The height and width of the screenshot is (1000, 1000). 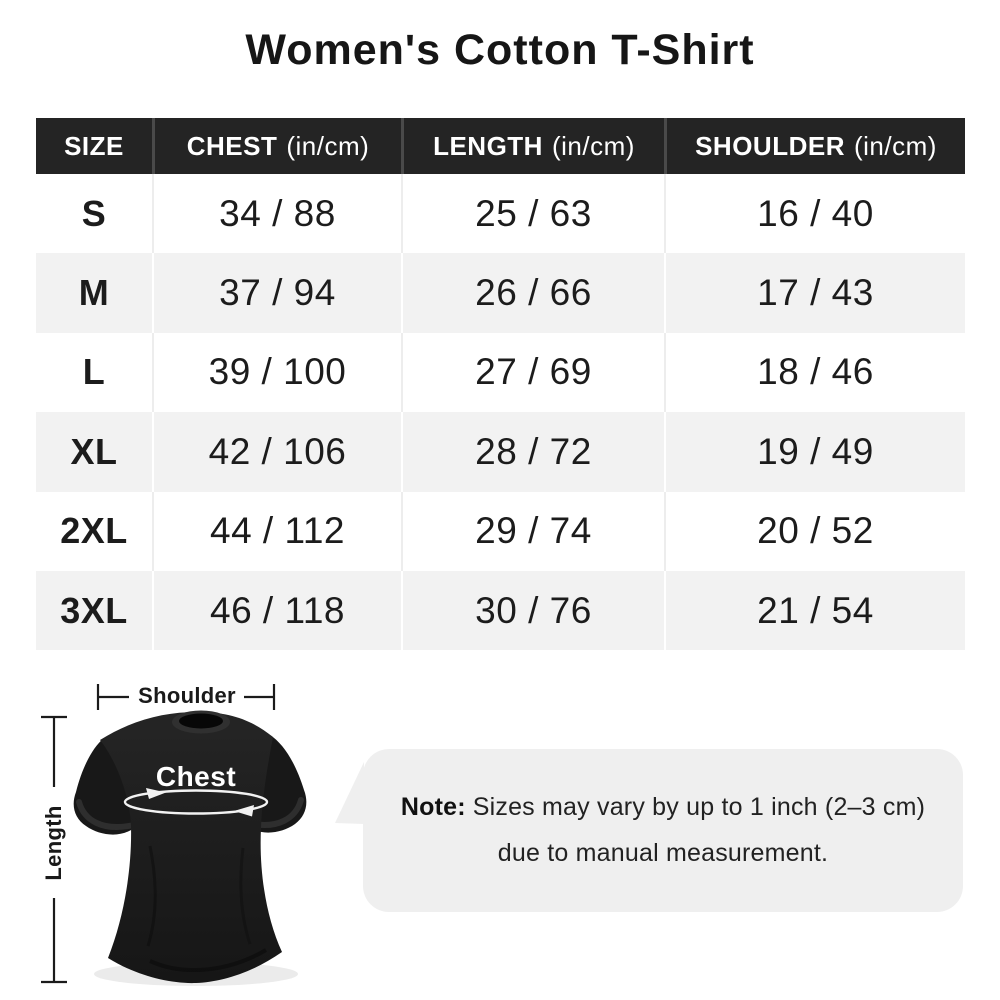 I want to click on cell-shoulder: 16 / 40, so click(x=814, y=214).